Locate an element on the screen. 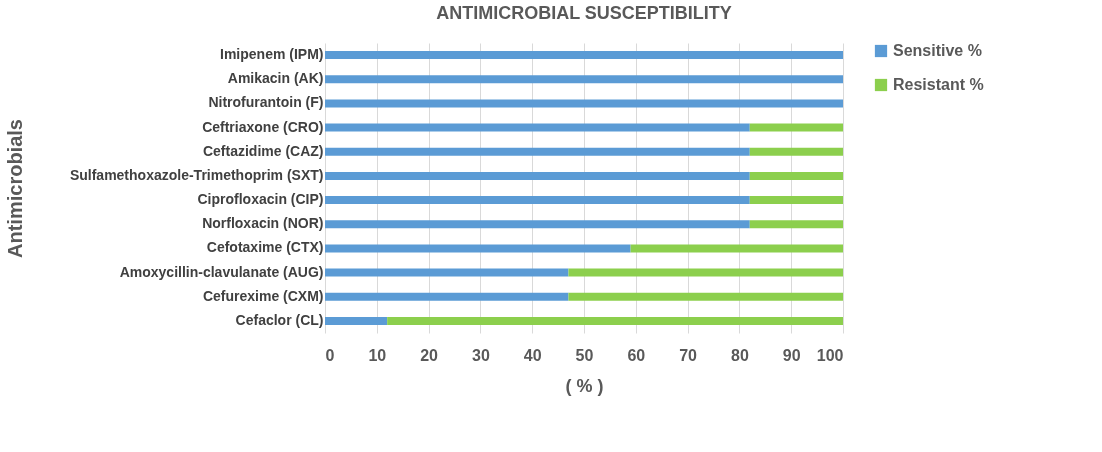 This screenshot has height=452, width=1102. y-axis-title: Antimicrobials is located at coordinates (14, 188).